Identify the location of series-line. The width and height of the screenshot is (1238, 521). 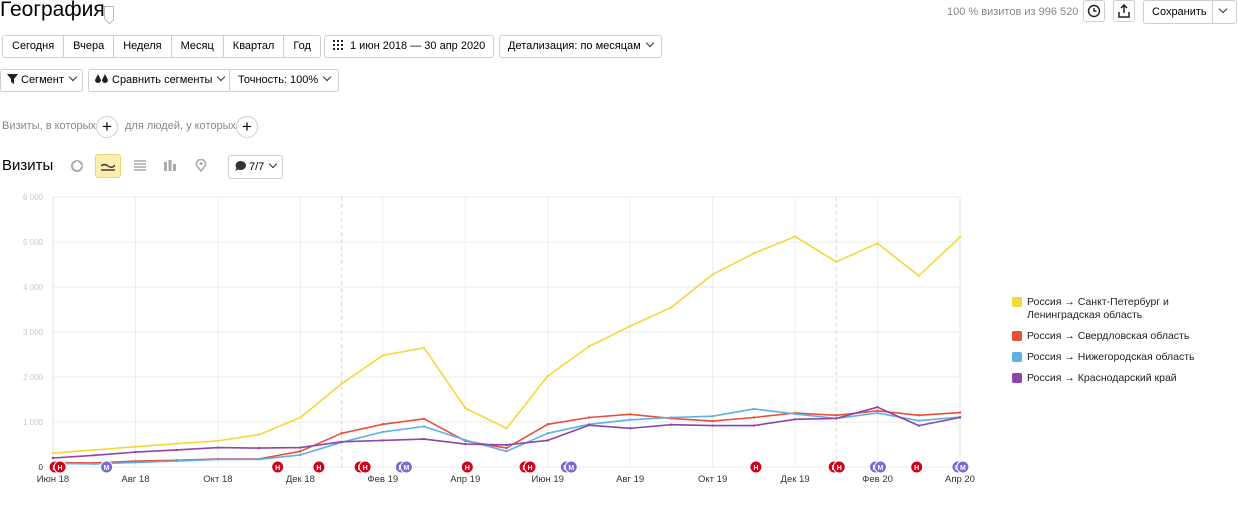
(506, 436).